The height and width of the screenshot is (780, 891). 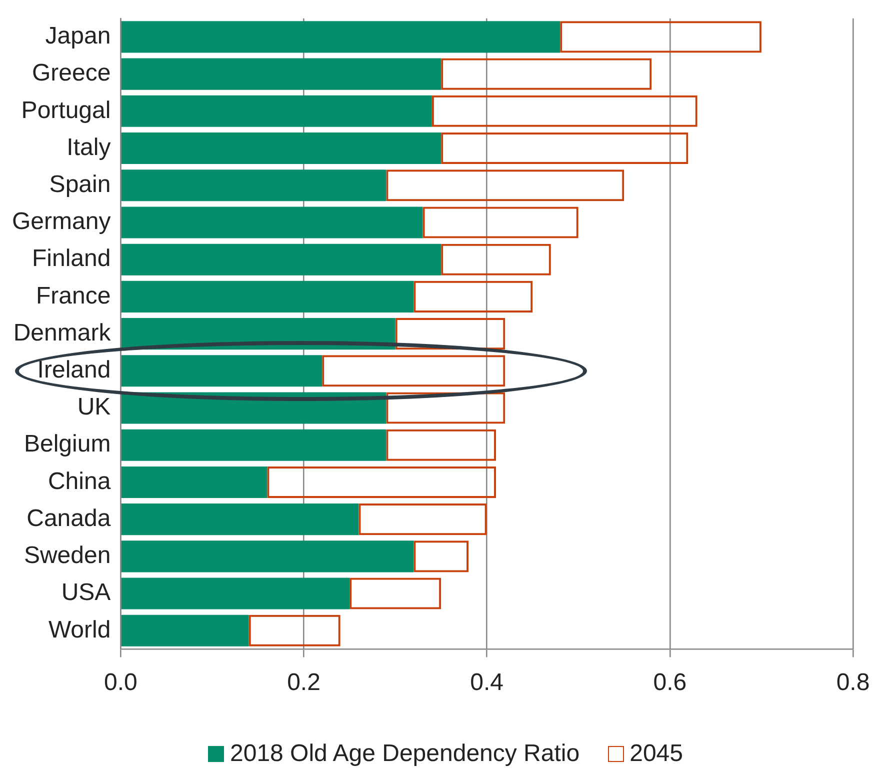 I want to click on y-tick-label: Ireland, so click(x=74, y=370).